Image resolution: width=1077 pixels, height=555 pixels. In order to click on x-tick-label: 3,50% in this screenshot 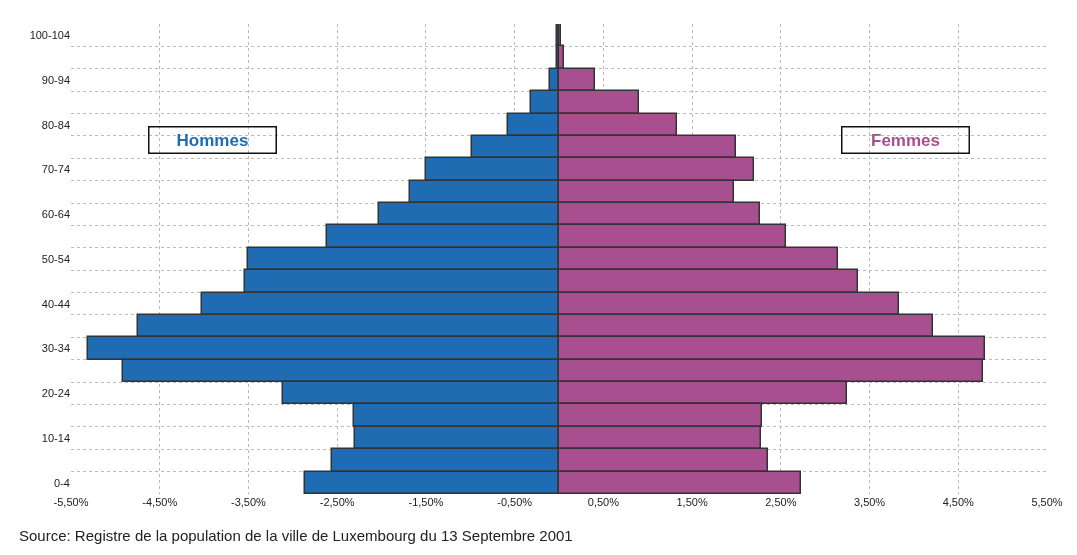, I will do `click(869, 502)`.